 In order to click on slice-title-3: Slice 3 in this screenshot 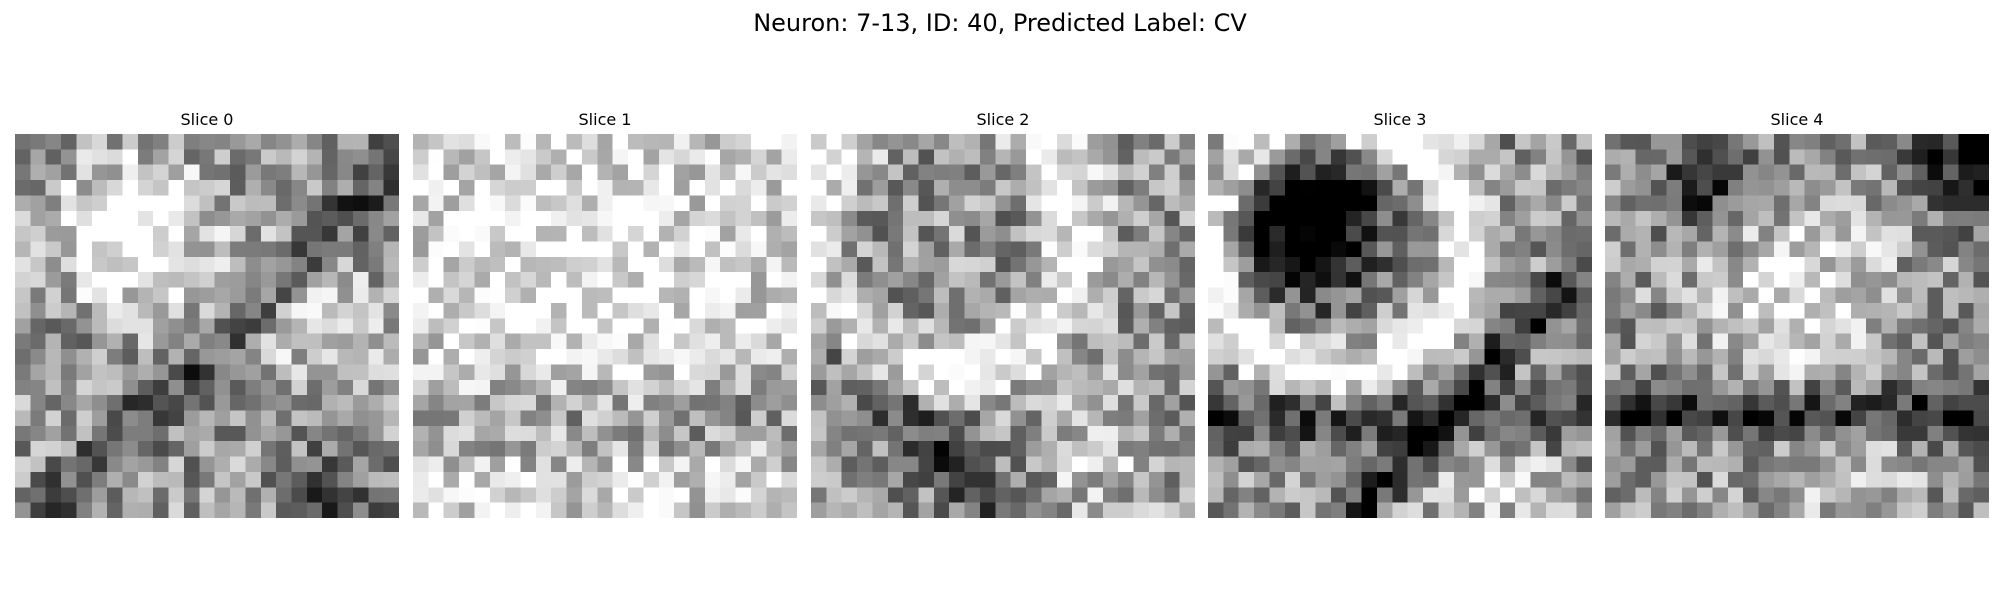, I will do `click(1400, 119)`.